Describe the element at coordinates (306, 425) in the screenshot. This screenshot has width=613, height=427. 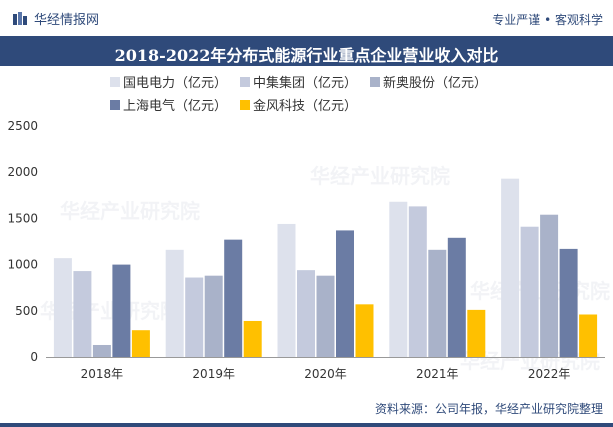
I see `bottom-border` at that location.